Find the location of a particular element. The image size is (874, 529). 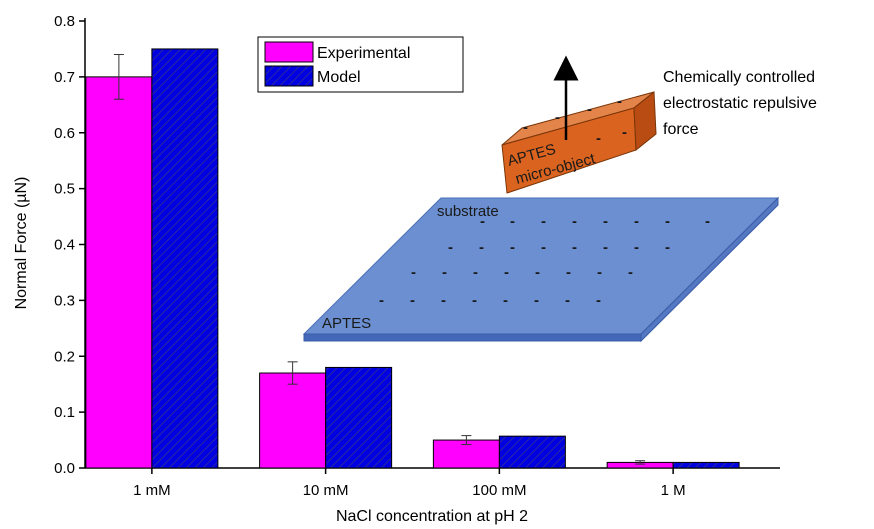

y-tick-label: 0.2 is located at coordinates (64, 356).